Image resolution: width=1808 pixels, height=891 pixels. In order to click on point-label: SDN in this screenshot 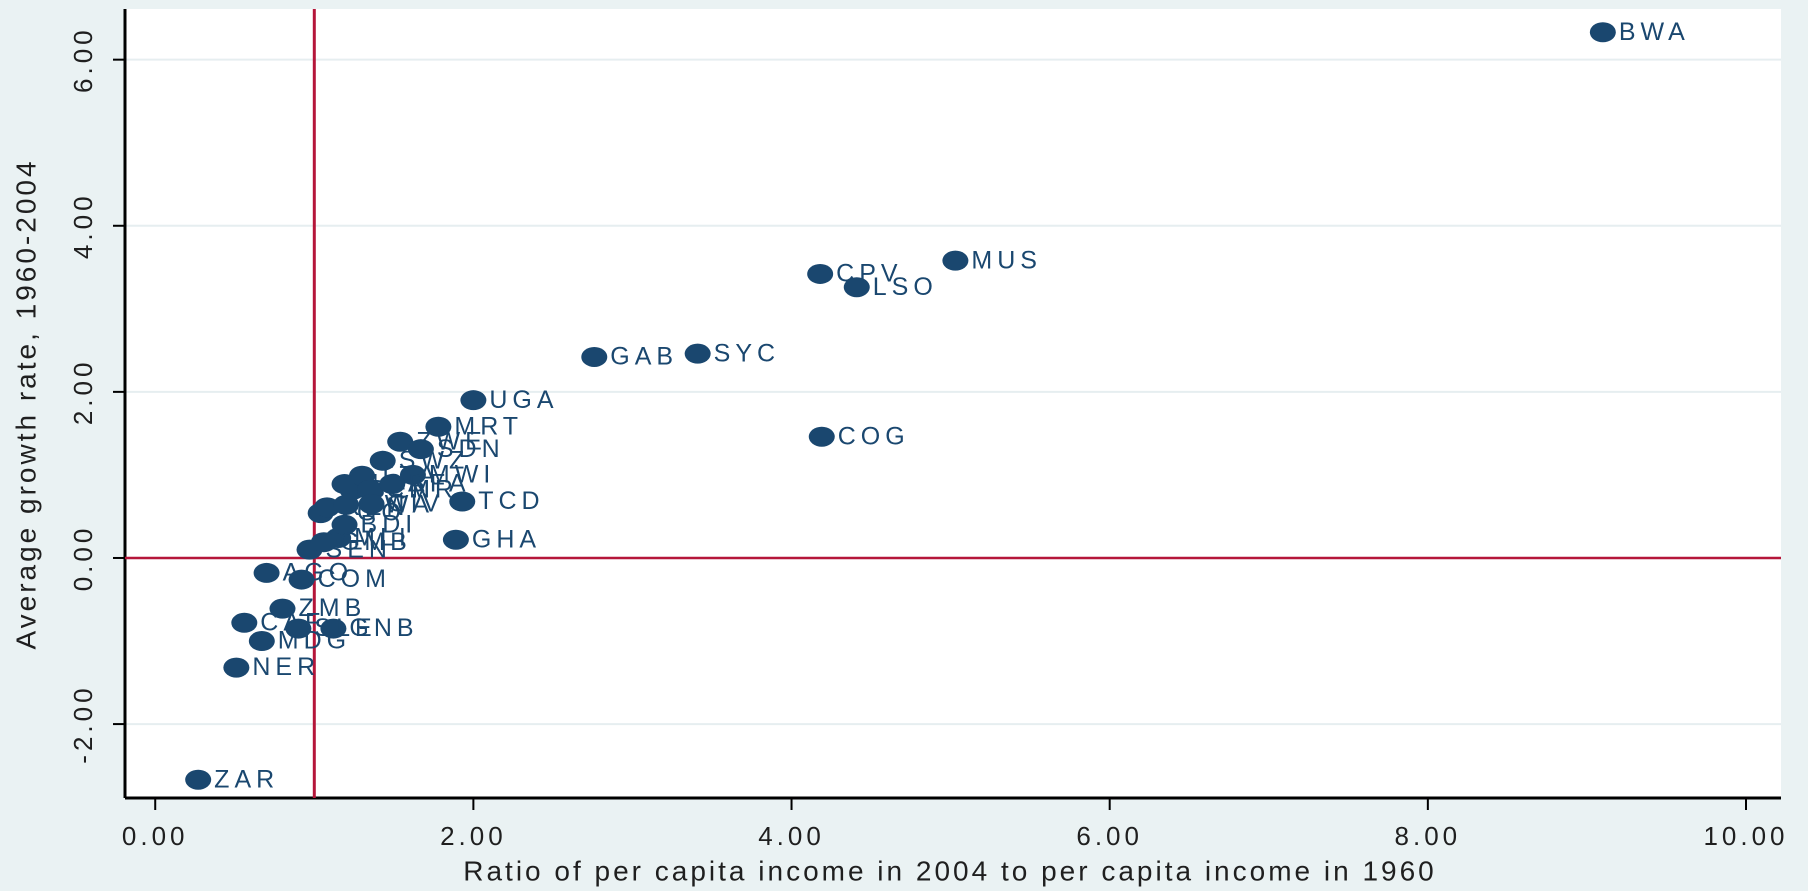, I will do `click(471, 449)`.